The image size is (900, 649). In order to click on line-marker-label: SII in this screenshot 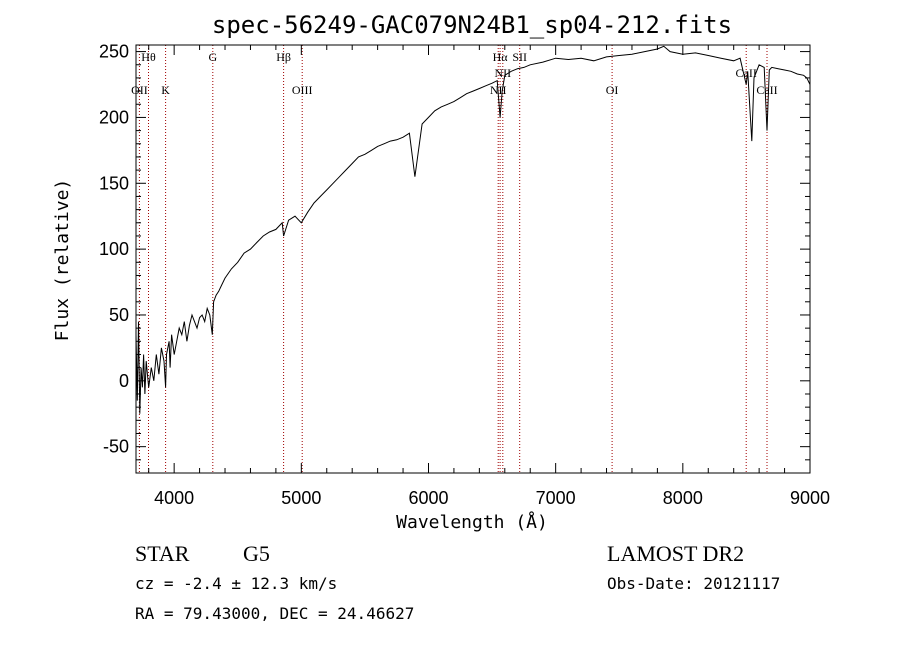, I will do `click(519, 57)`.